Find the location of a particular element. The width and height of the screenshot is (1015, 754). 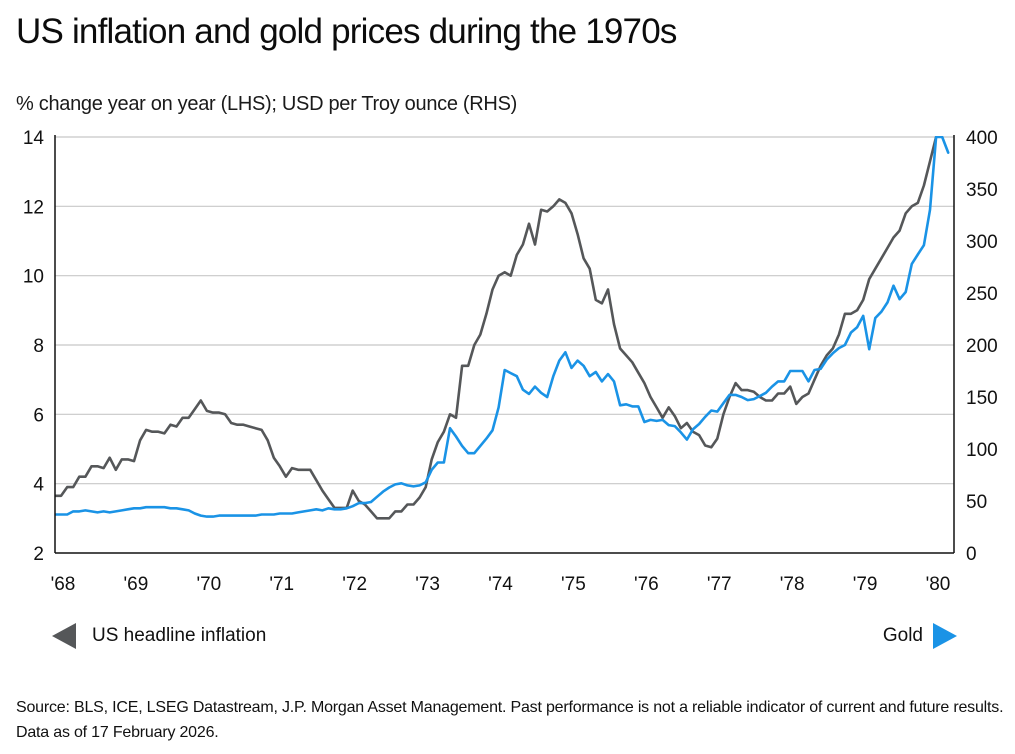

right-tick-label: 350 is located at coordinates (982, 190).